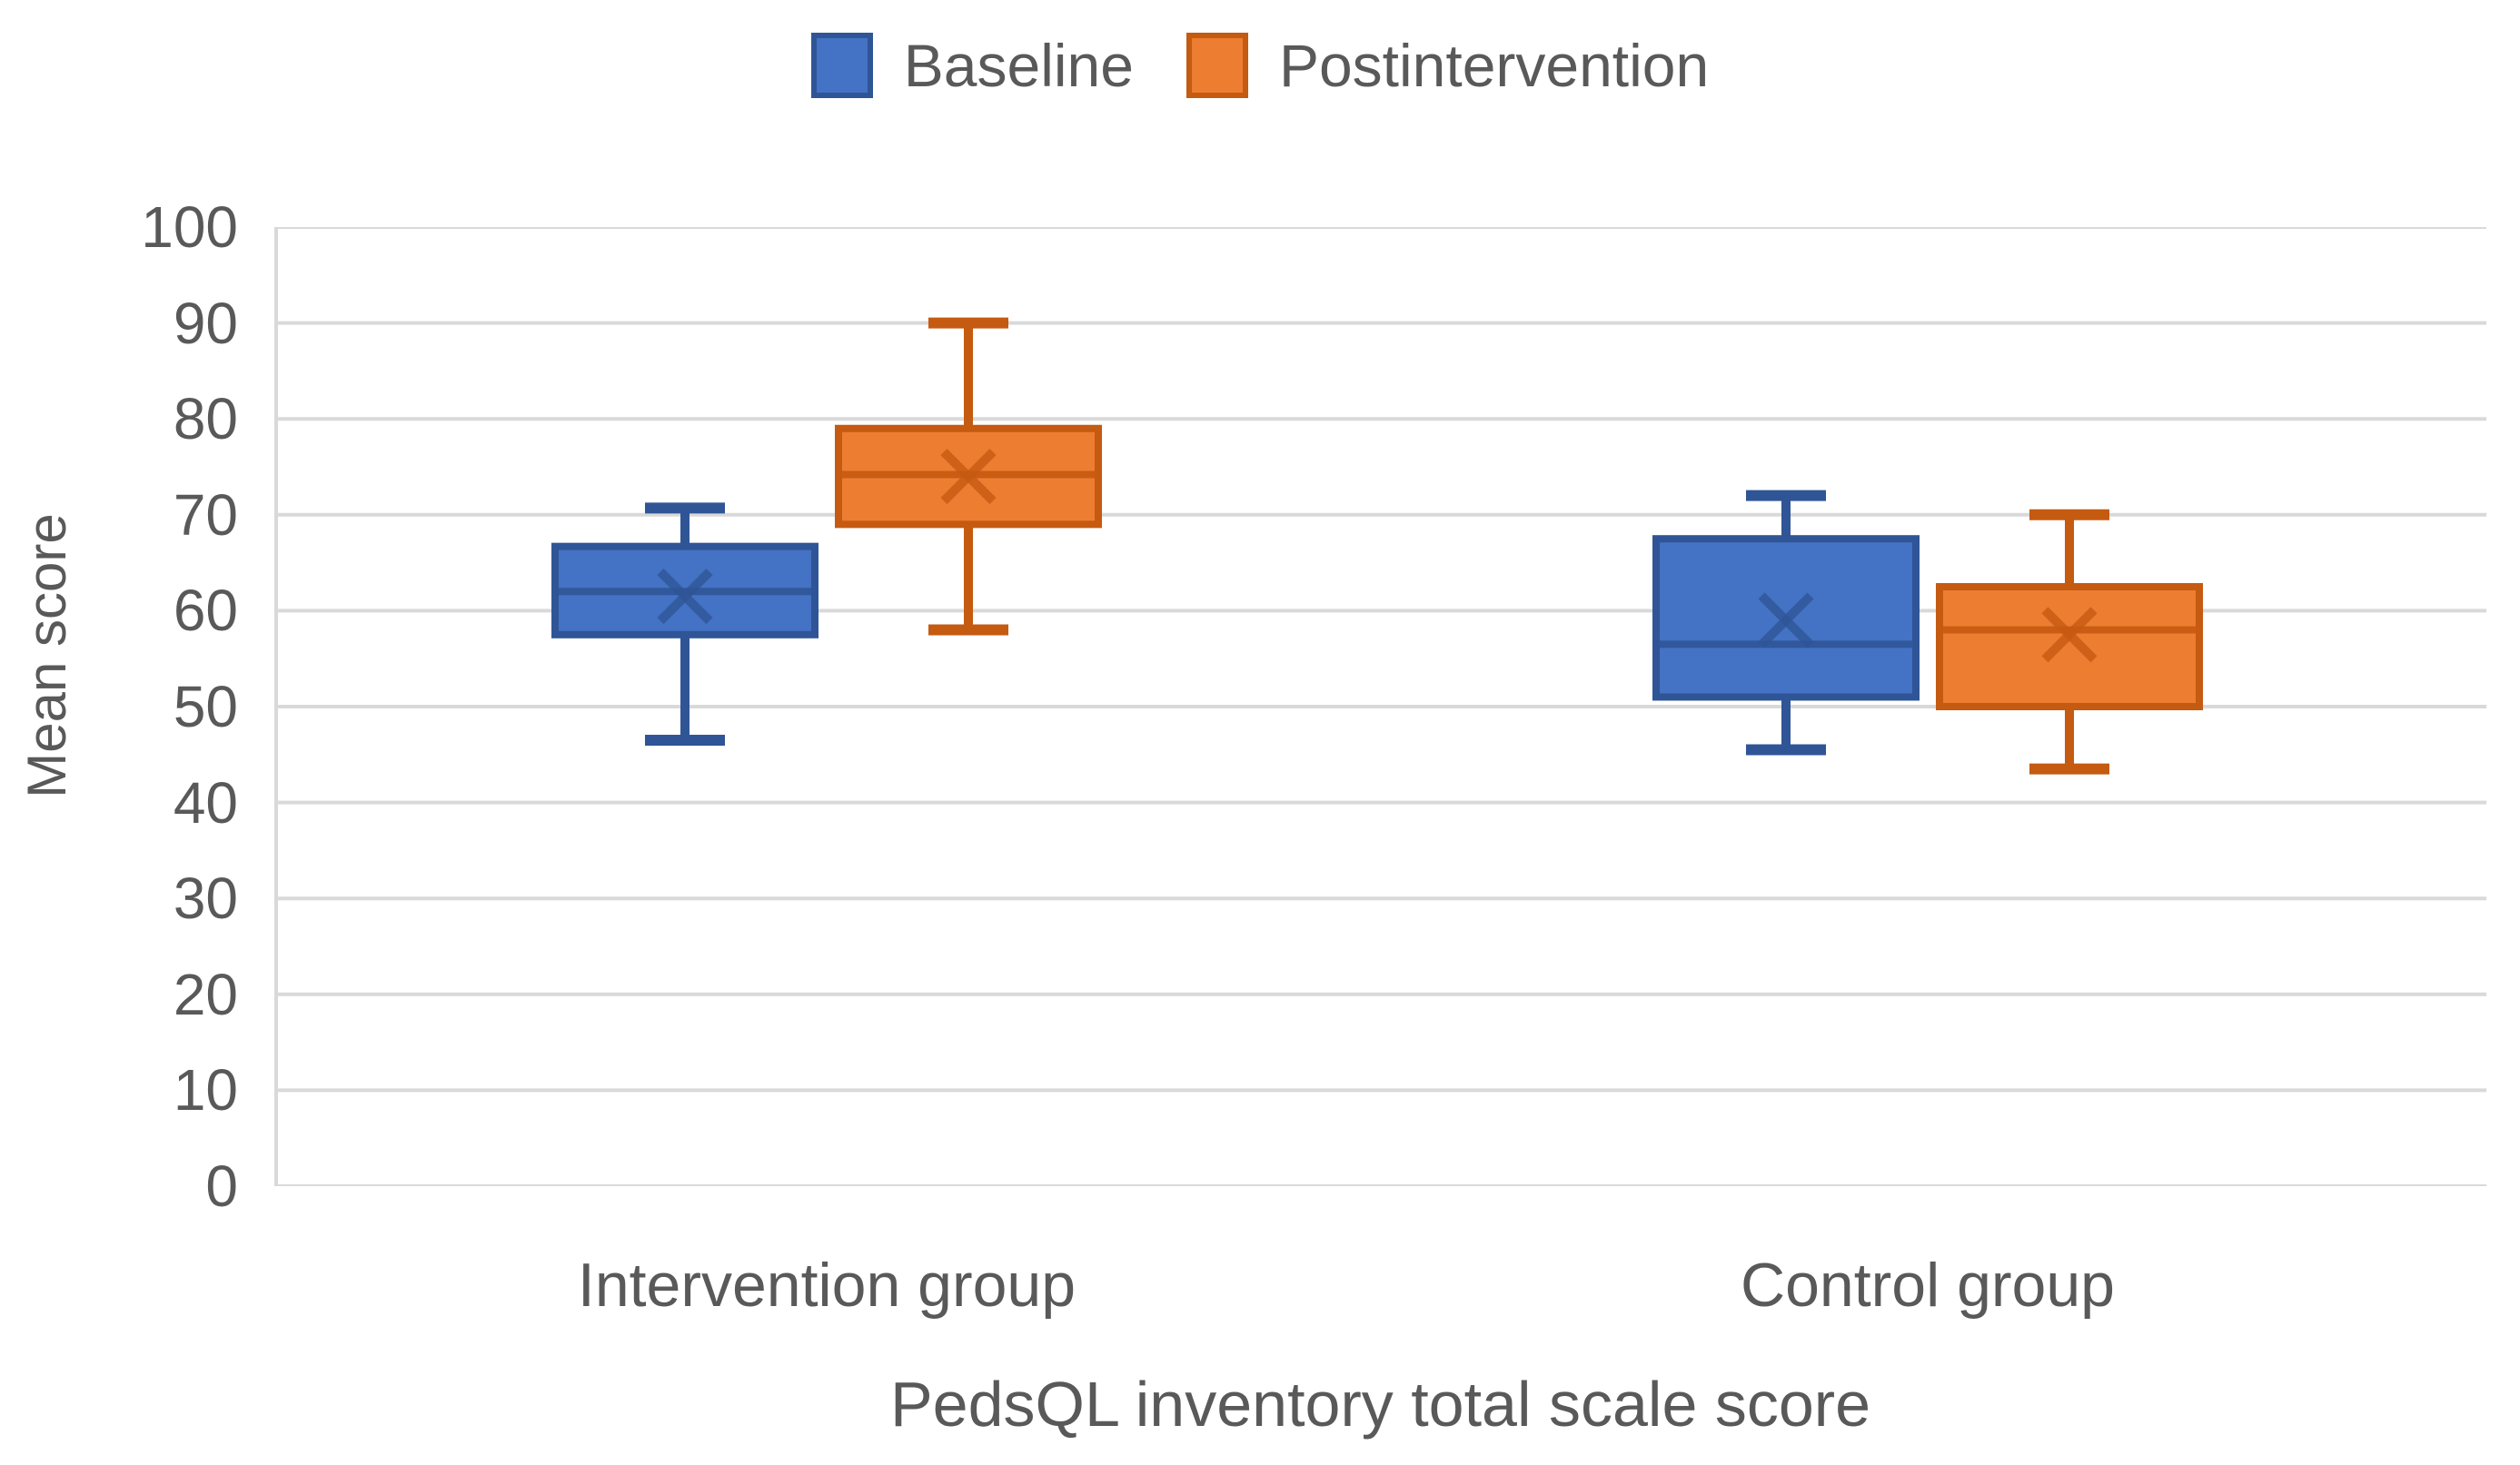  I want to click on category-label-intervention-group: Intervention group, so click(826, 1286).